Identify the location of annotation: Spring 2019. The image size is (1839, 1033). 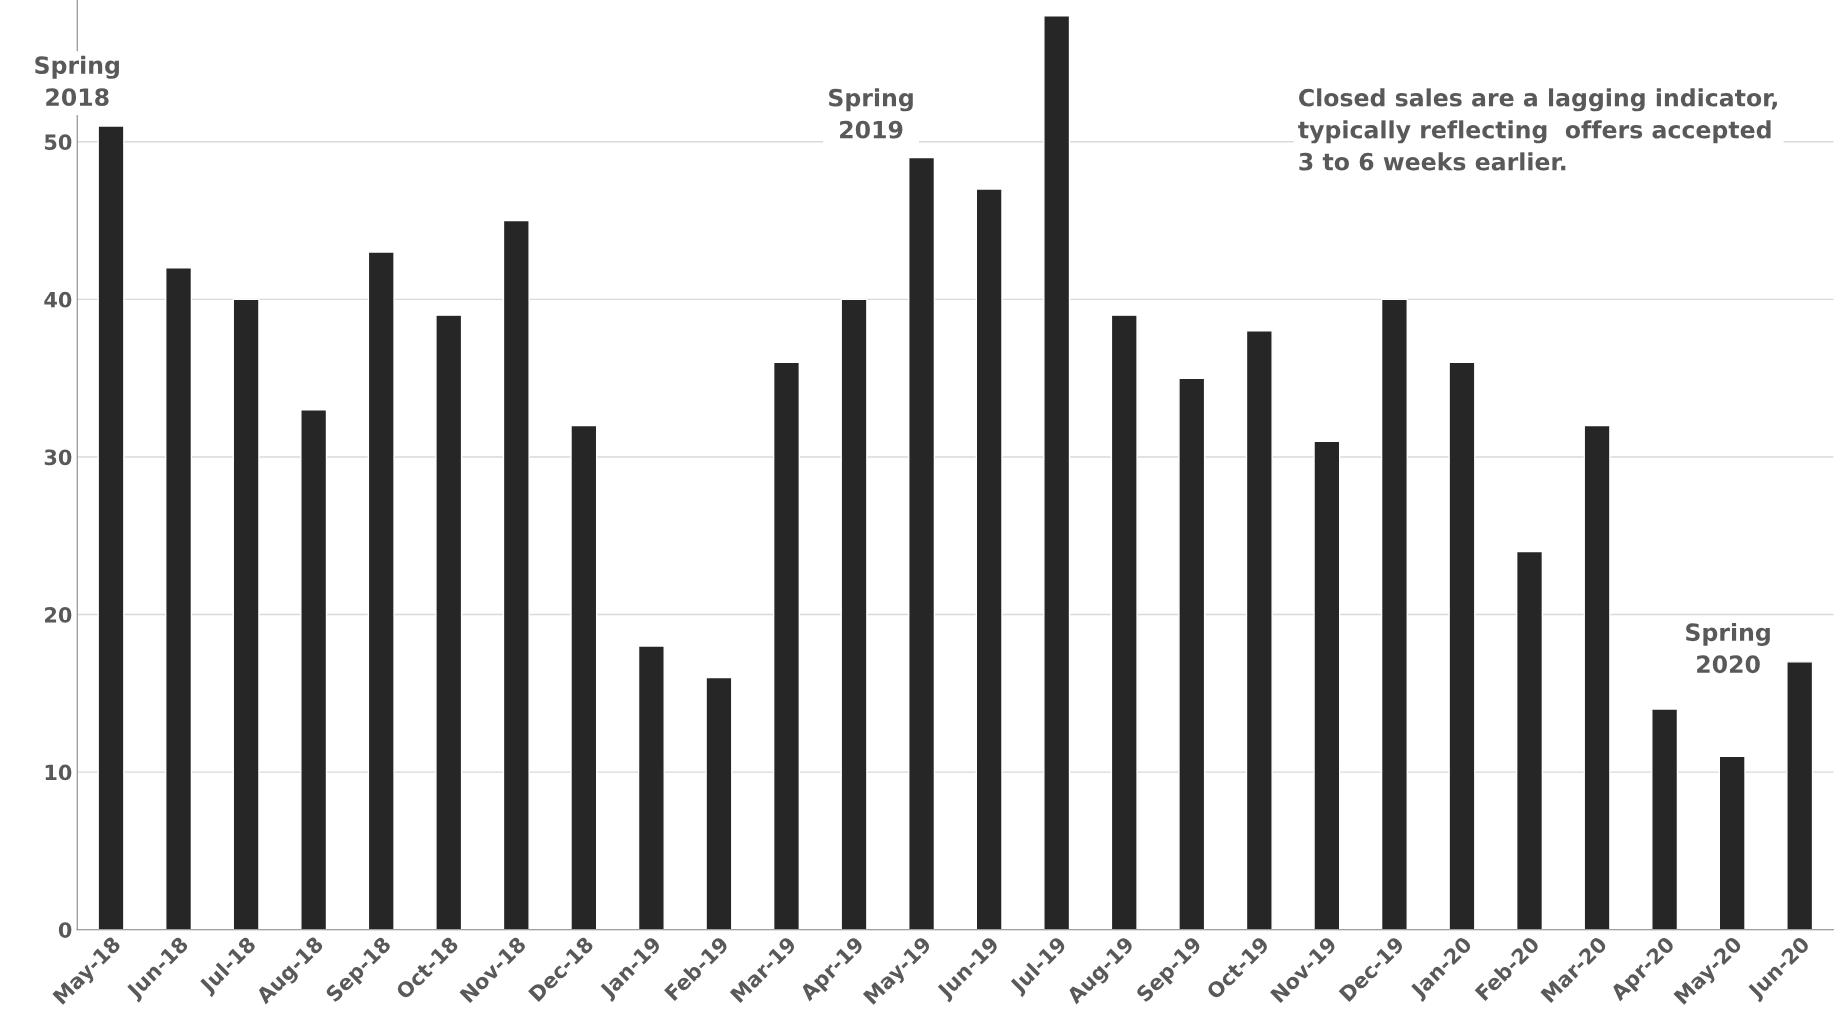
(871, 113).